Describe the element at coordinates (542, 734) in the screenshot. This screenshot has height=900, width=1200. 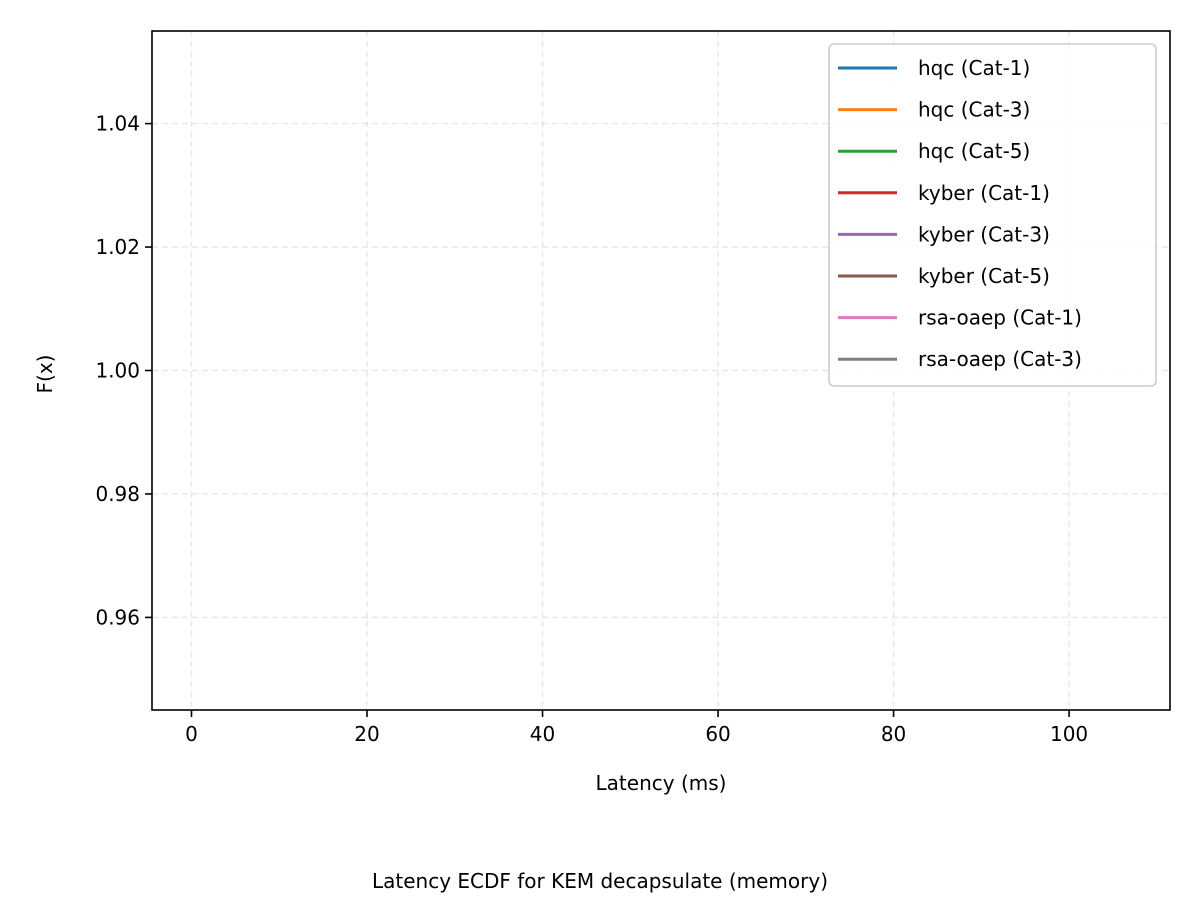
I see `x-tick-label: 40` at that location.